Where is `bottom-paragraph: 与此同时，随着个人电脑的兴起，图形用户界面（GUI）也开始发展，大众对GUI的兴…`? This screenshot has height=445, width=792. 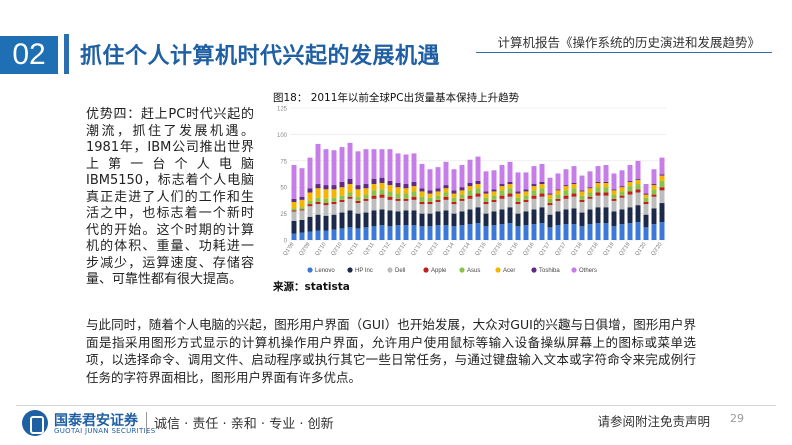 bottom-paragraph: 与此同时，随着个人电脑的兴起，图形用户界面（GUI）也开始发展，大众对GUI的兴… is located at coordinates (391, 351).